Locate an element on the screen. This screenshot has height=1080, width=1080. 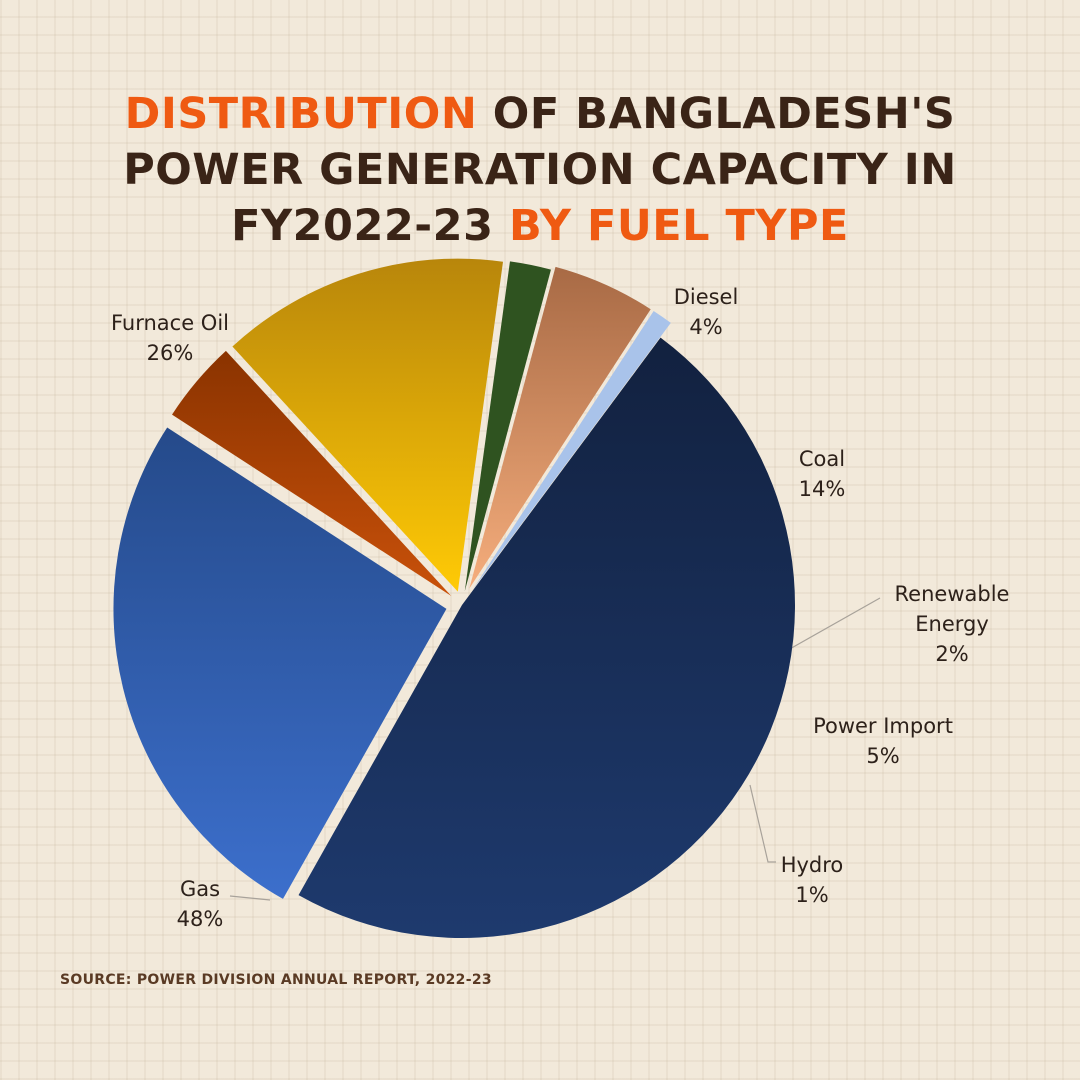
slice-label-hydro: Hydro is located at coordinates (812, 865).